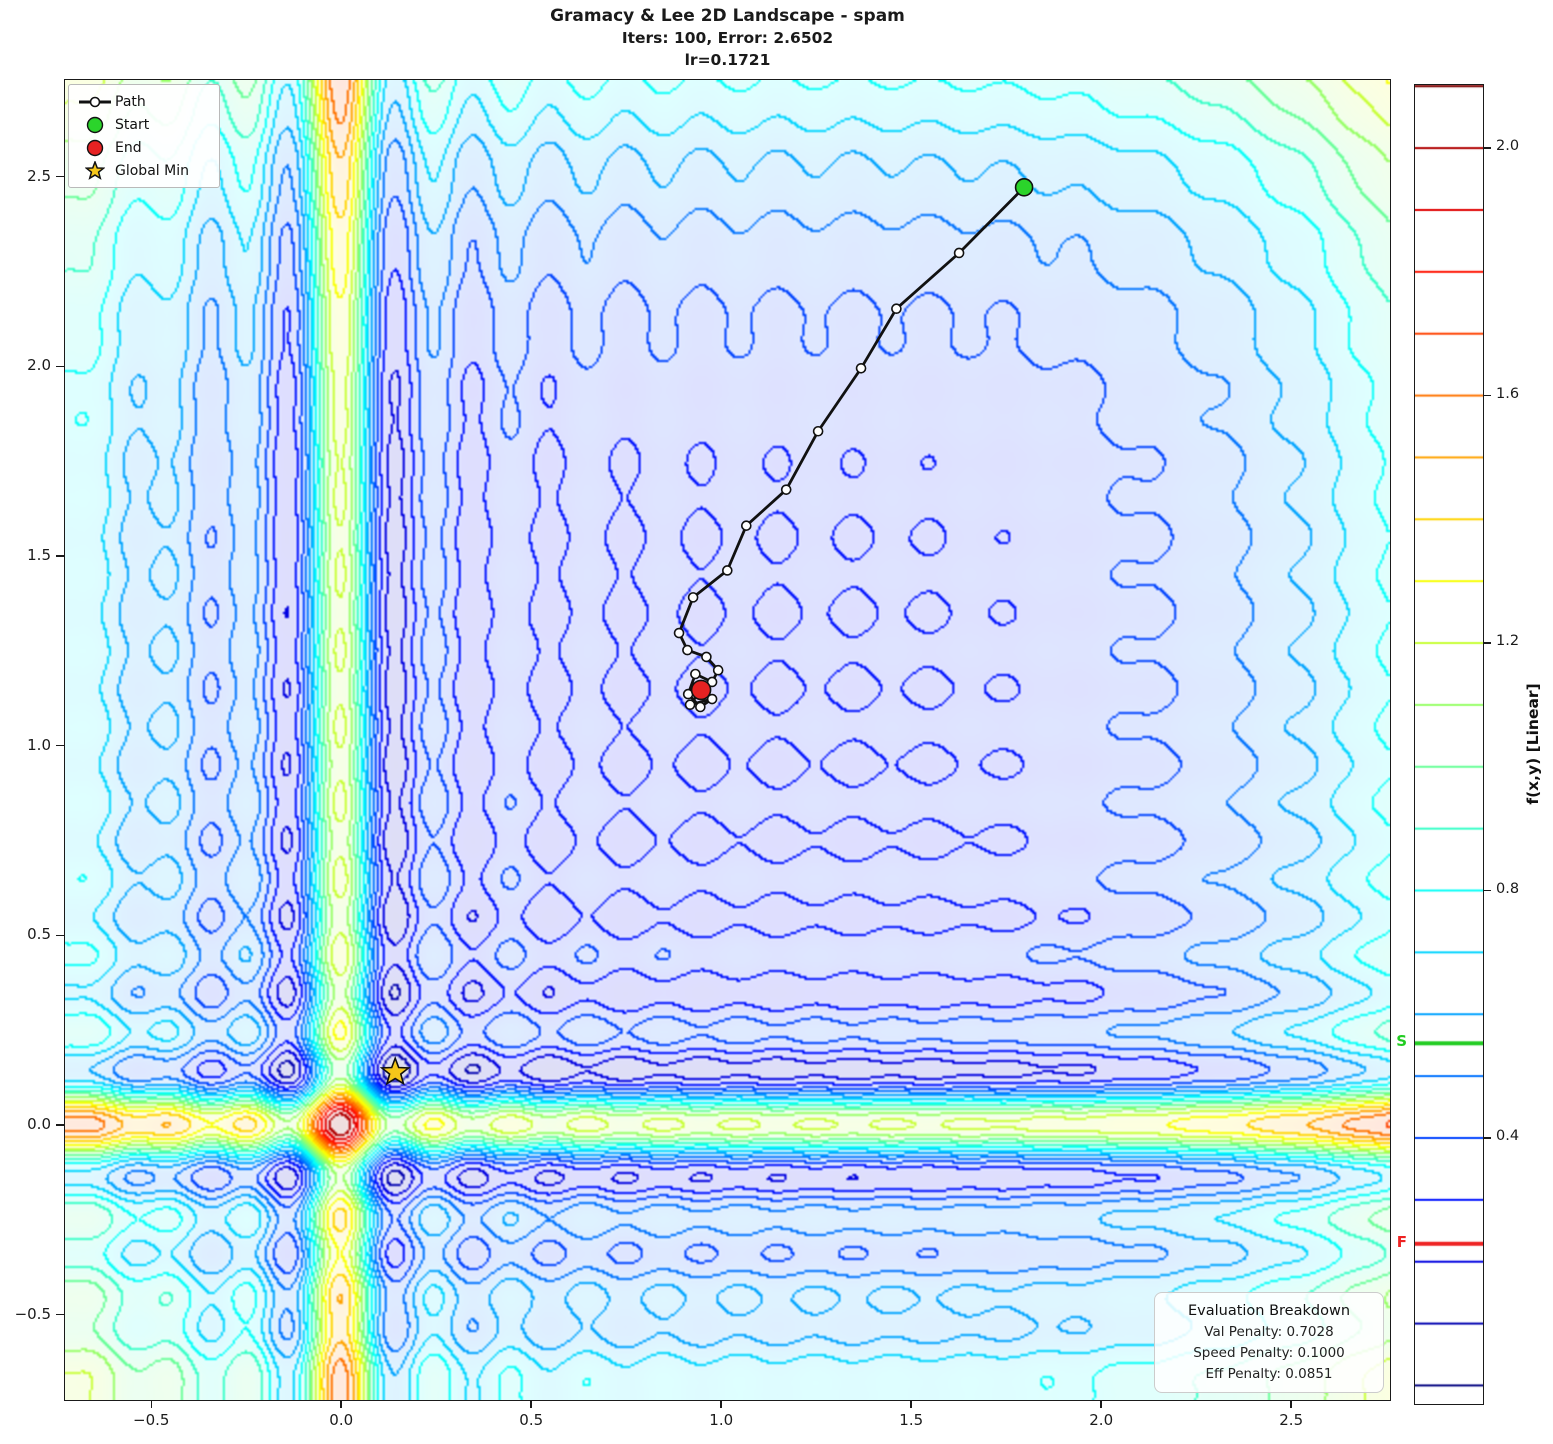 This screenshot has height=1444, width=1553. What do you see at coordinates (1508, 641) in the screenshot?
I see `colorbar-tick-label: 1.2` at bounding box center [1508, 641].